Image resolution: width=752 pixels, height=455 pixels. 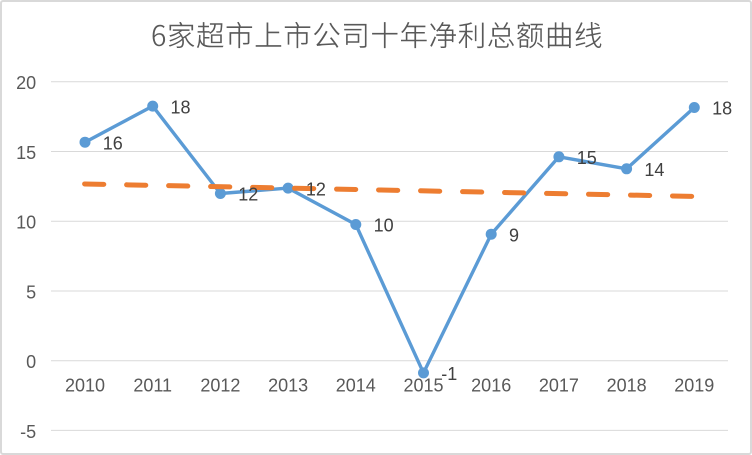 What do you see at coordinates (31, 292) in the screenshot?
I see `svg-text: 5` at bounding box center [31, 292].